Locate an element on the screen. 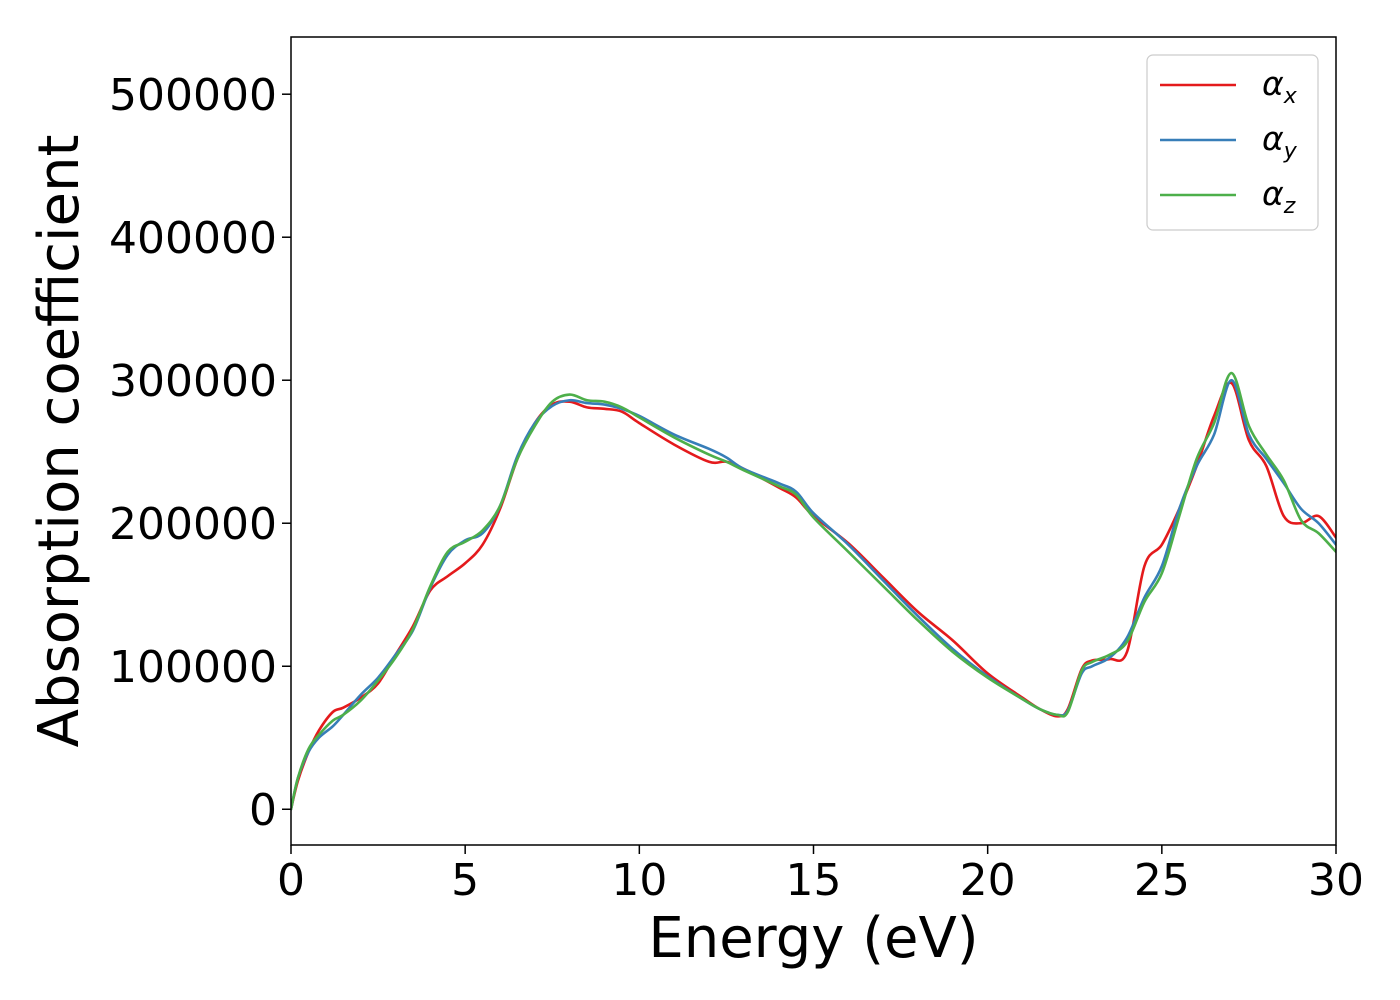  x-axis-ticks: 0 5 10 15 20 25 30 is located at coordinates (820, 875).